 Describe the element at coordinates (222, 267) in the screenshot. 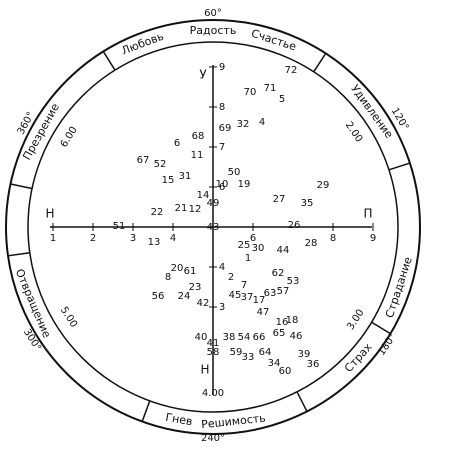

I see `y-tick-label: 4` at that location.